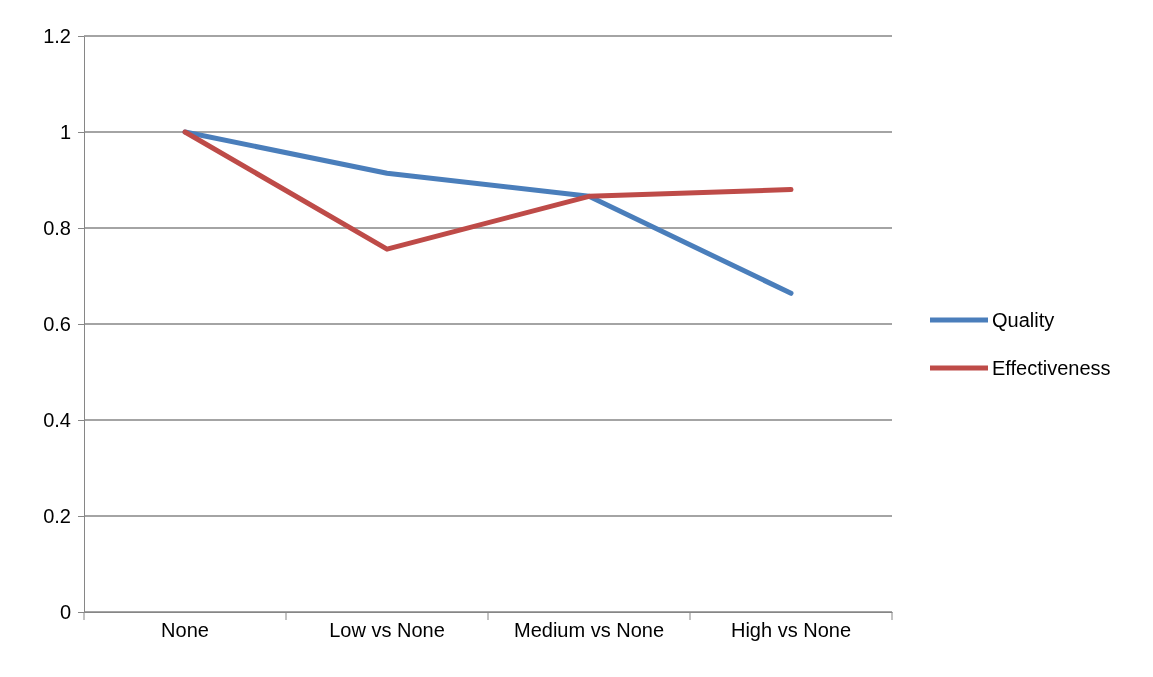  Describe the element at coordinates (57, 419) in the screenshot. I see `y-tick-label: 0.4` at that location.